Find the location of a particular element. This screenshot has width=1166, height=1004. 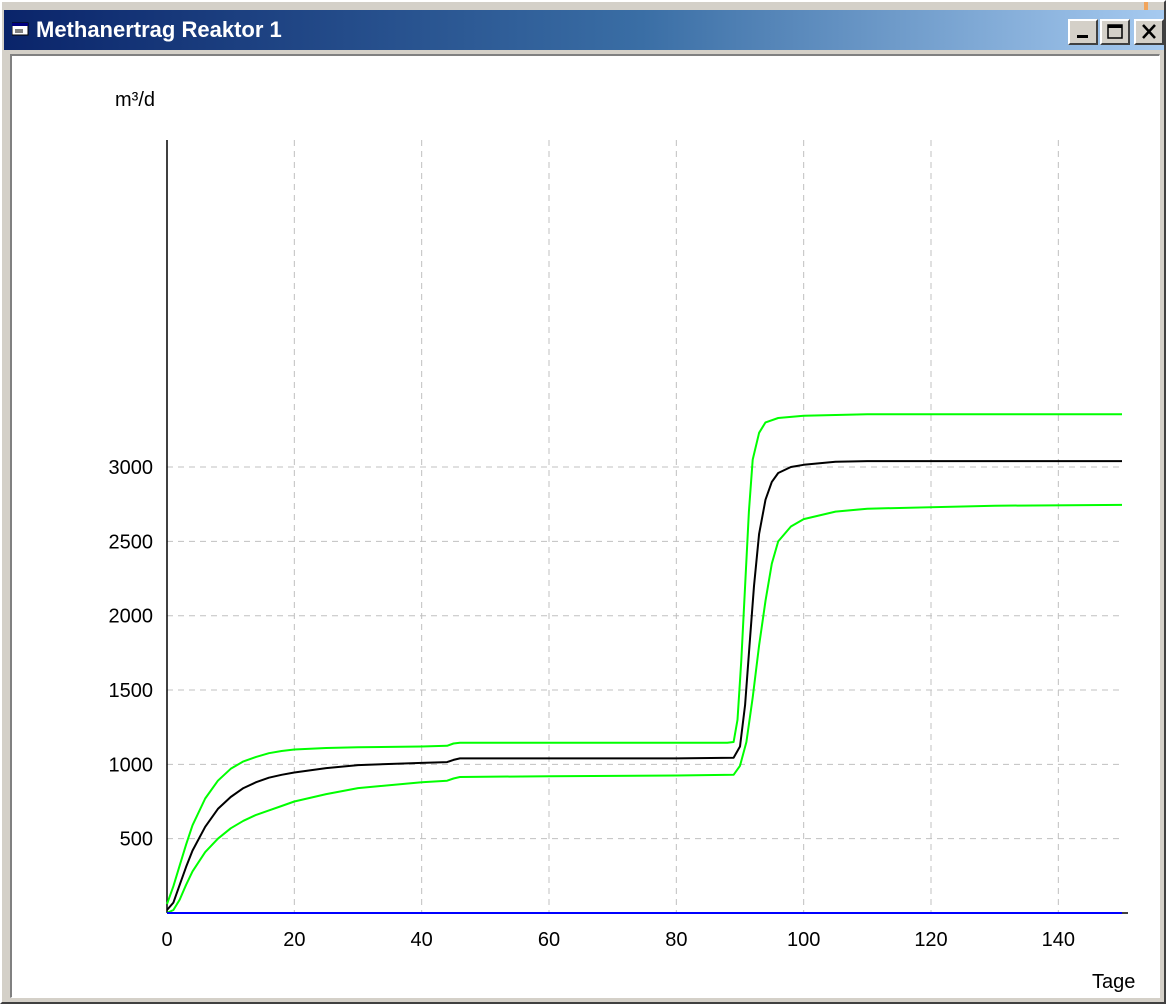

y-tick-label: 2500 is located at coordinates (131, 542).